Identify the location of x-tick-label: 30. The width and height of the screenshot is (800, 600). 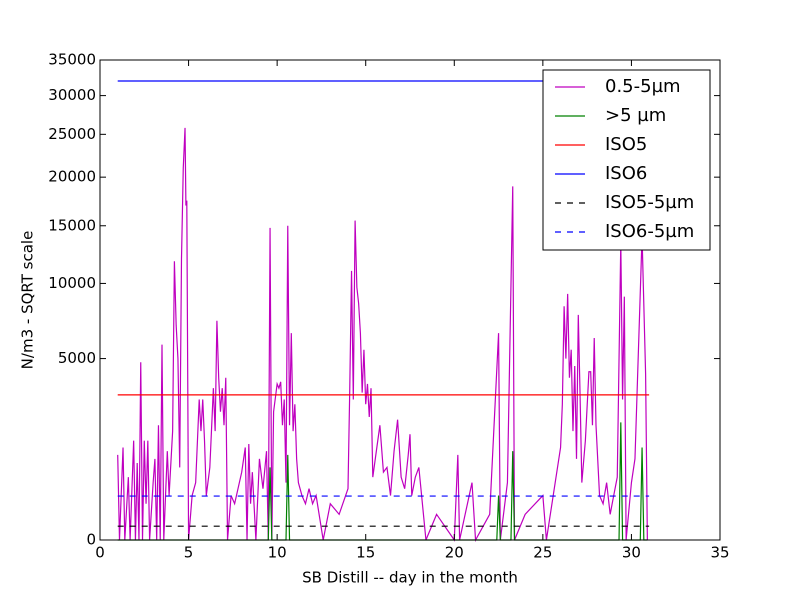
(631, 553).